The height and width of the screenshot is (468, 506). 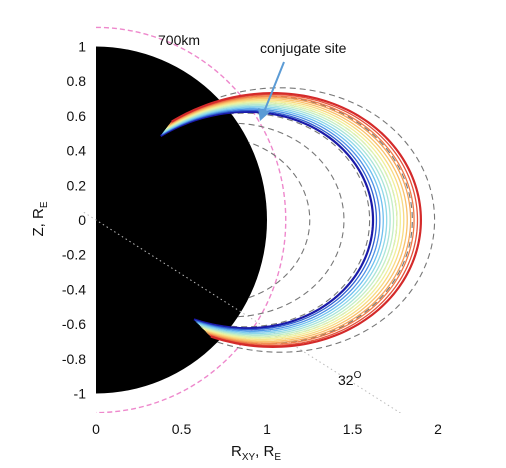 What do you see at coordinates (74, 359) in the screenshot?
I see `y-tick-label: -0.8` at bounding box center [74, 359].